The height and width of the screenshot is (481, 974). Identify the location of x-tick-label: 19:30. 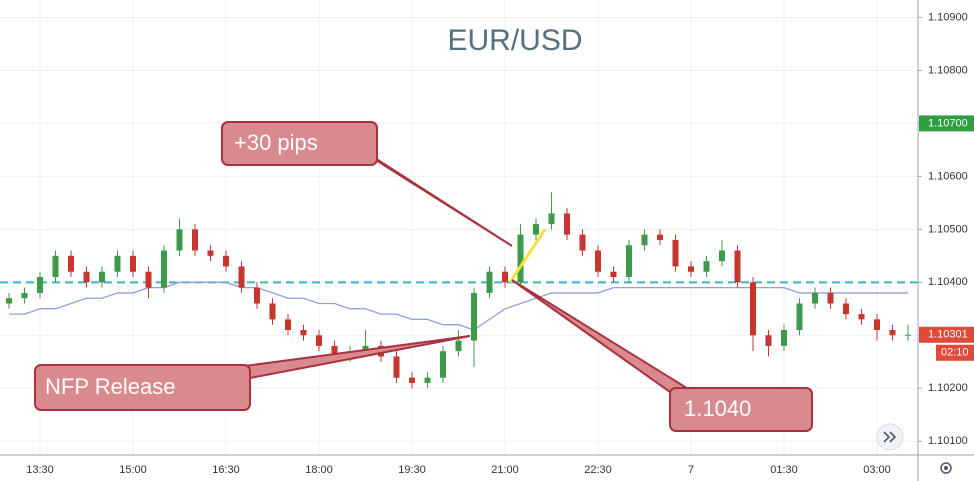
(412, 470).